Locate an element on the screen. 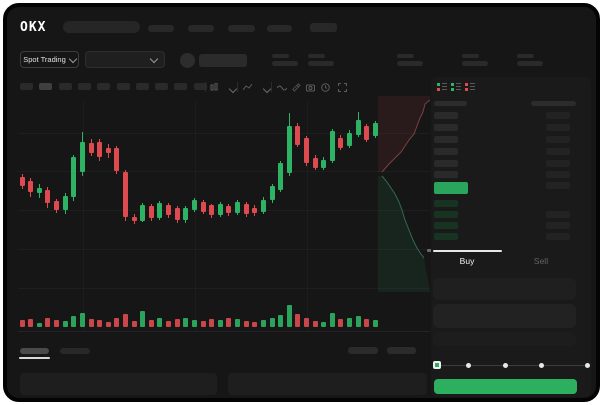 Image resolution: width=603 pixels, height=405 pixels. draw-icon is located at coordinates (296, 87).